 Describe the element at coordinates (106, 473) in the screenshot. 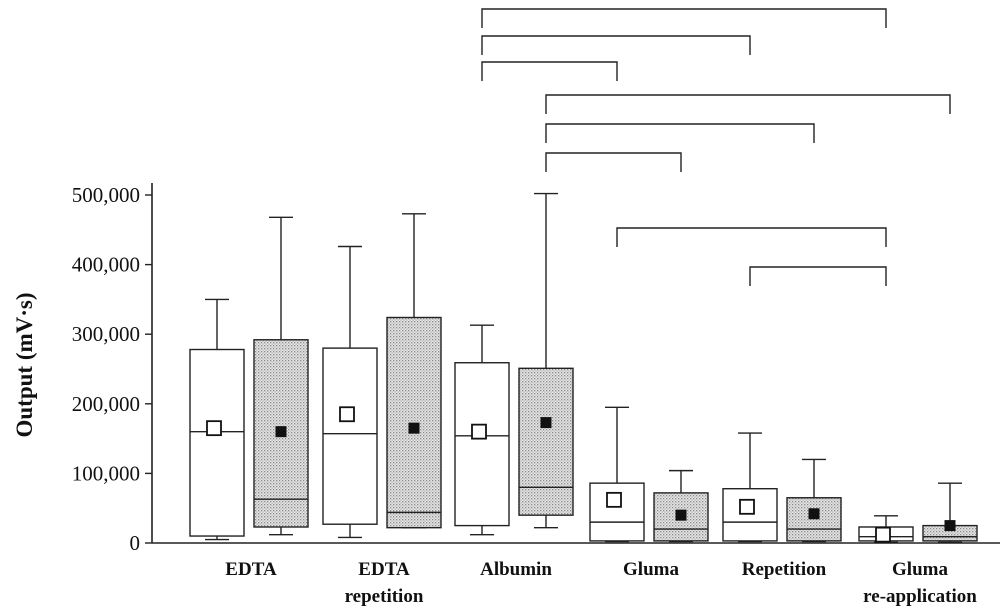

I see `y-tick-label: 100,000` at that location.